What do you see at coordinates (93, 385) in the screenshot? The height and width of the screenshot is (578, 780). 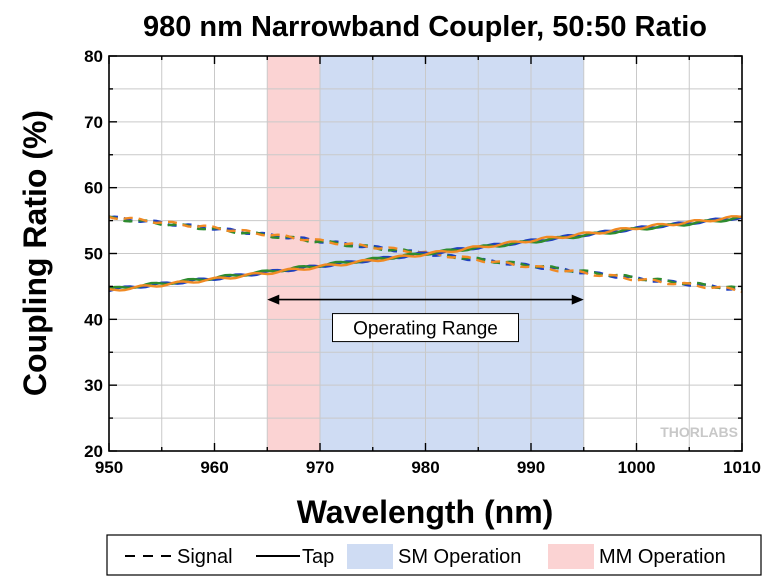 I see `y-tick-label: 30` at bounding box center [93, 385].